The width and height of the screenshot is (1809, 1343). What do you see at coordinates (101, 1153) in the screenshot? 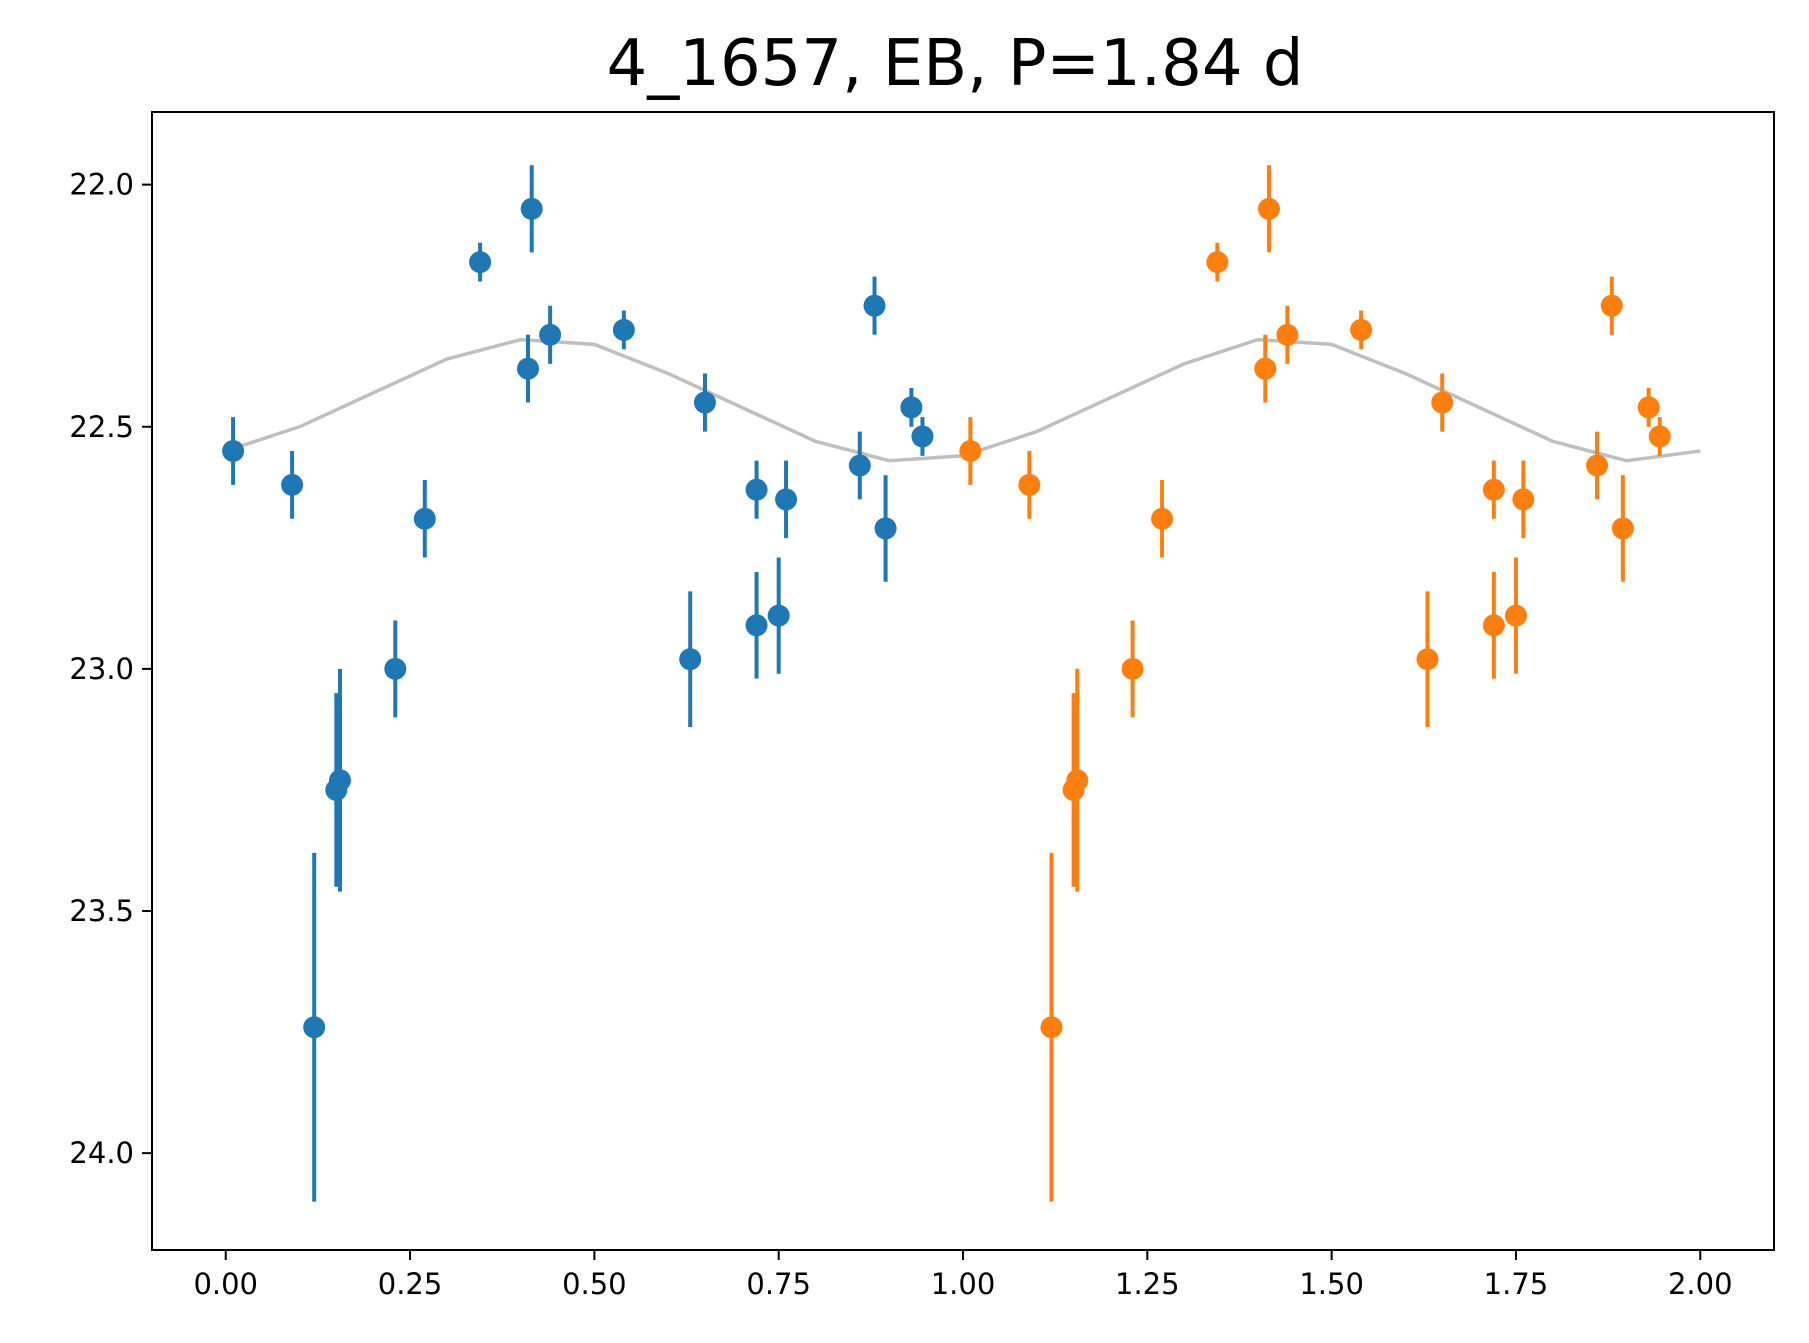
I see `y-tick-label: 24.0` at bounding box center [101, 1153].